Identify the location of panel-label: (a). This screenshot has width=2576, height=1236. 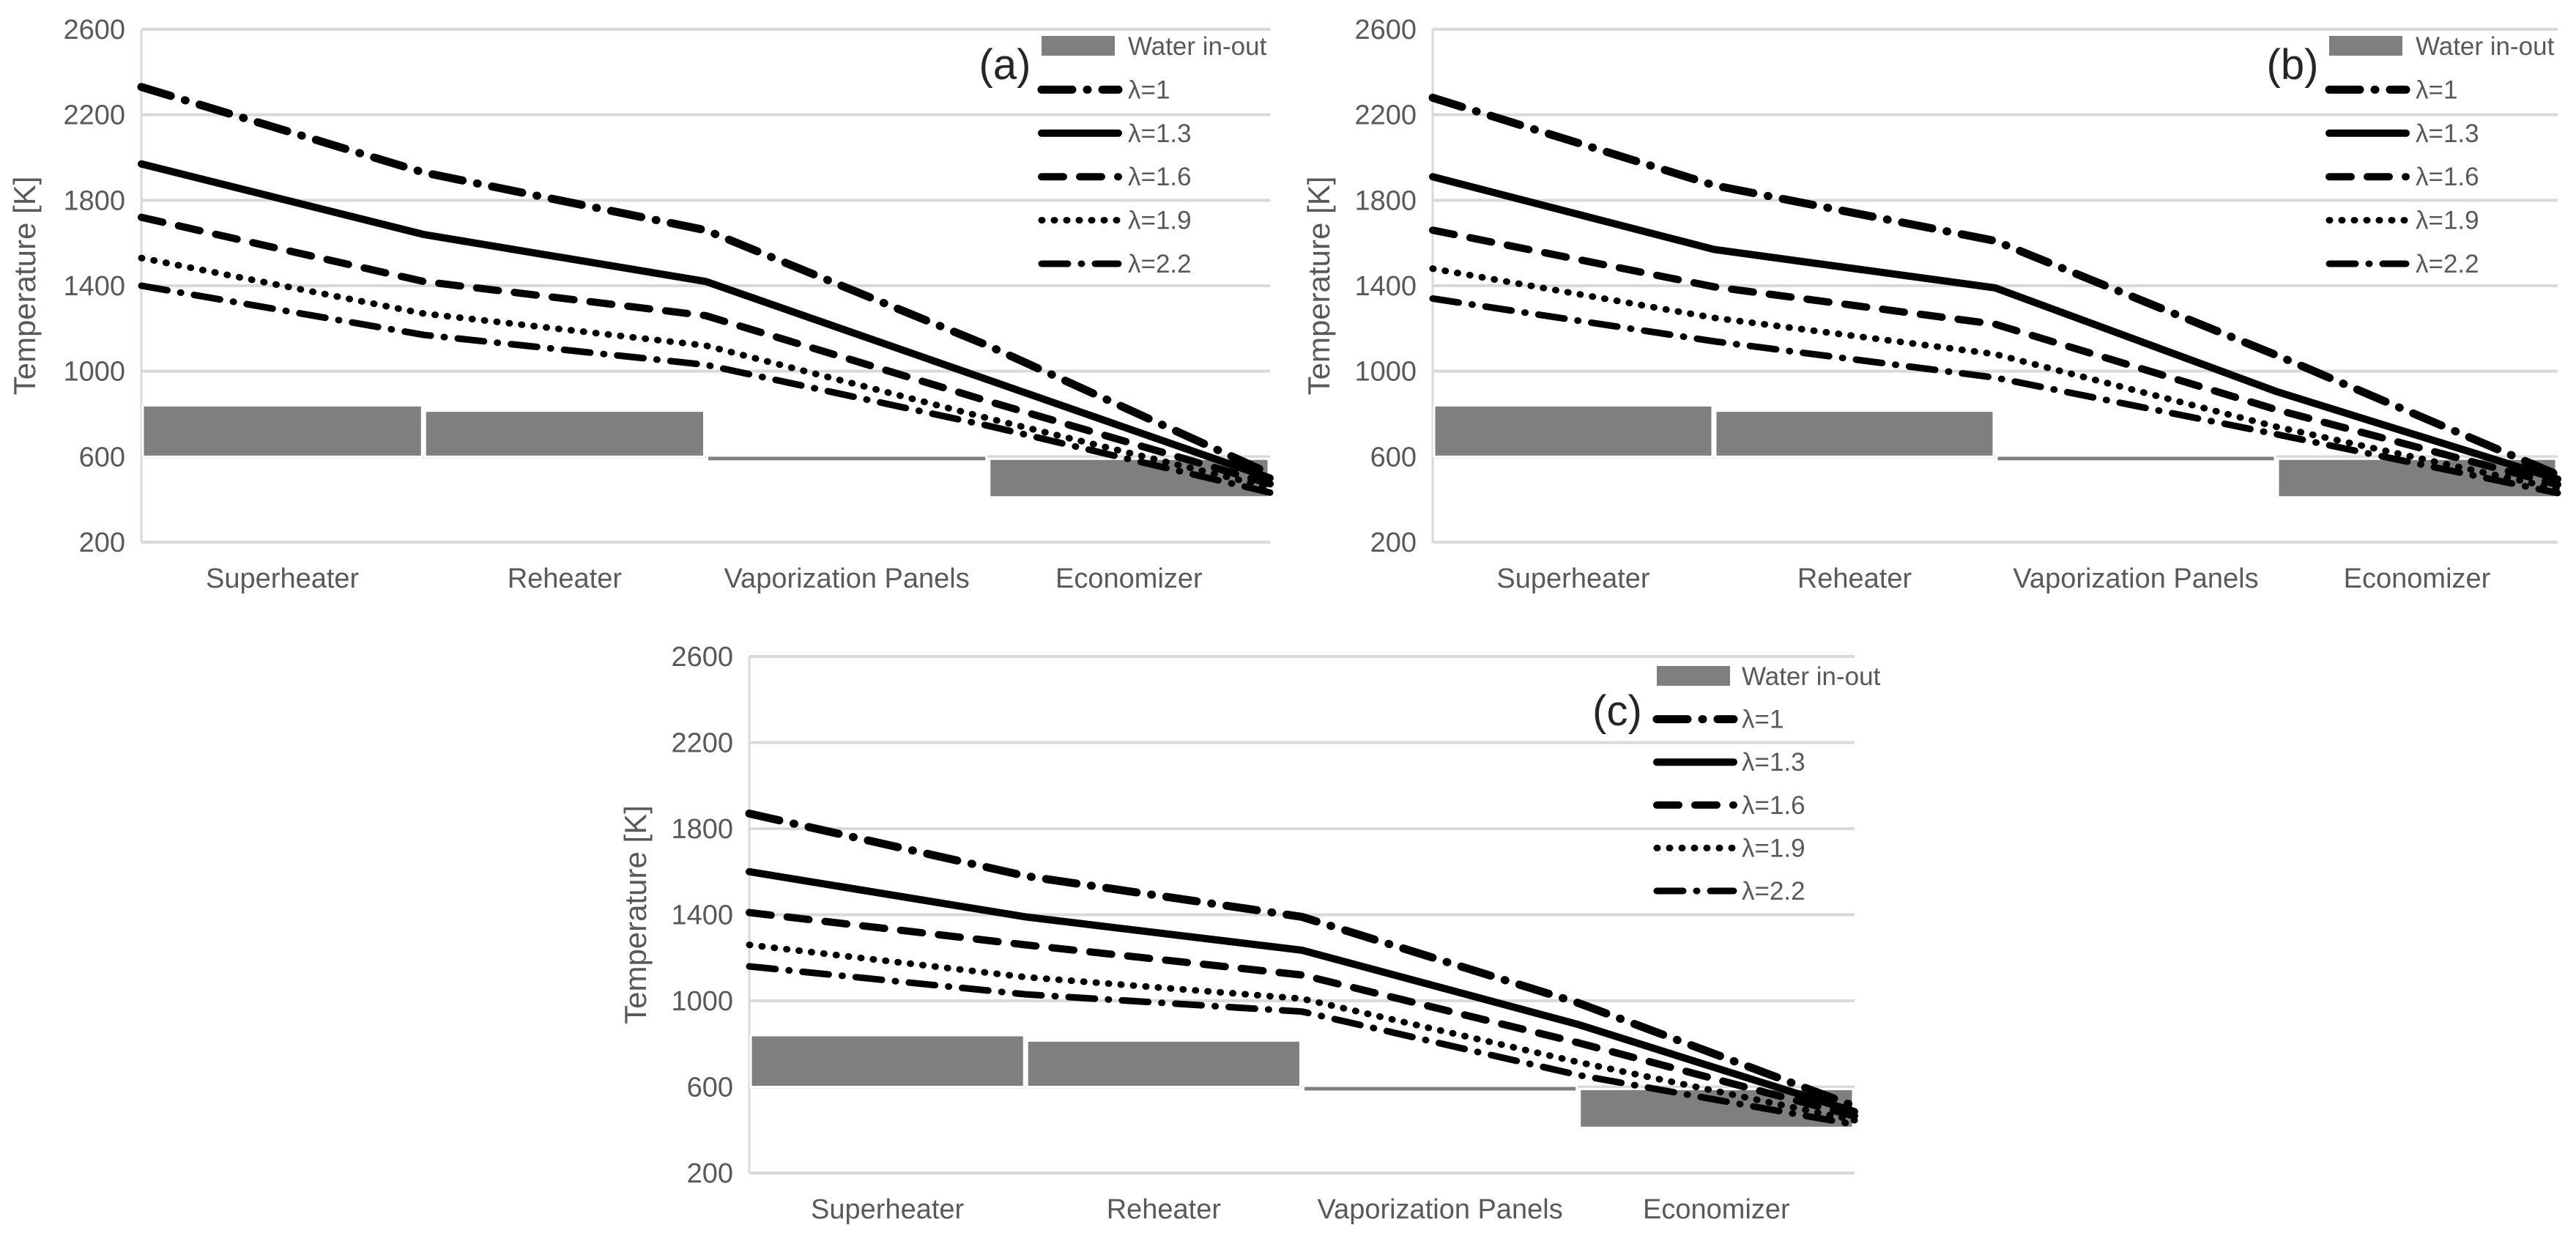
(1005, 65).